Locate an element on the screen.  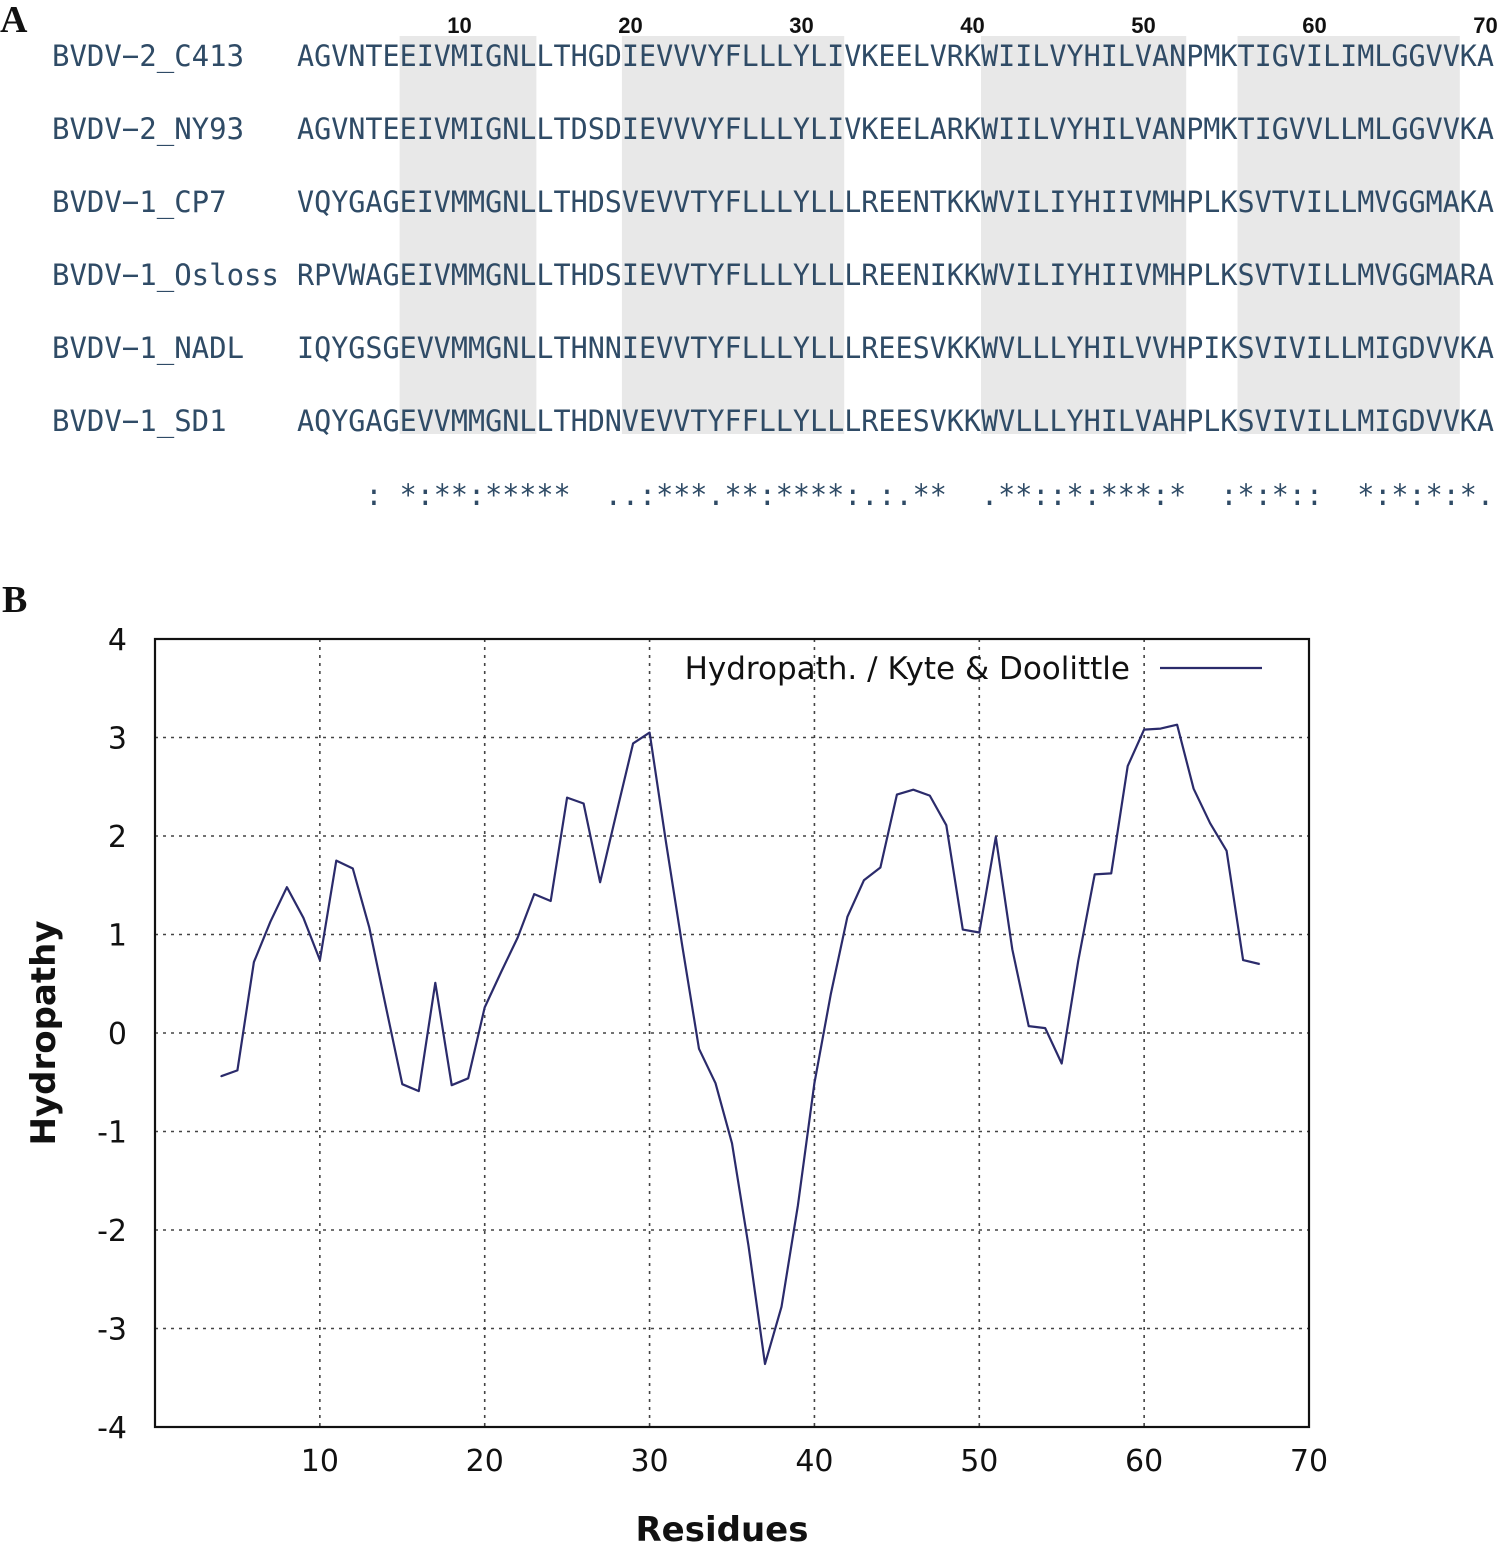
residue-ruler: 10 20 30 40 50 60 70 is located at coordinates (972, 25).